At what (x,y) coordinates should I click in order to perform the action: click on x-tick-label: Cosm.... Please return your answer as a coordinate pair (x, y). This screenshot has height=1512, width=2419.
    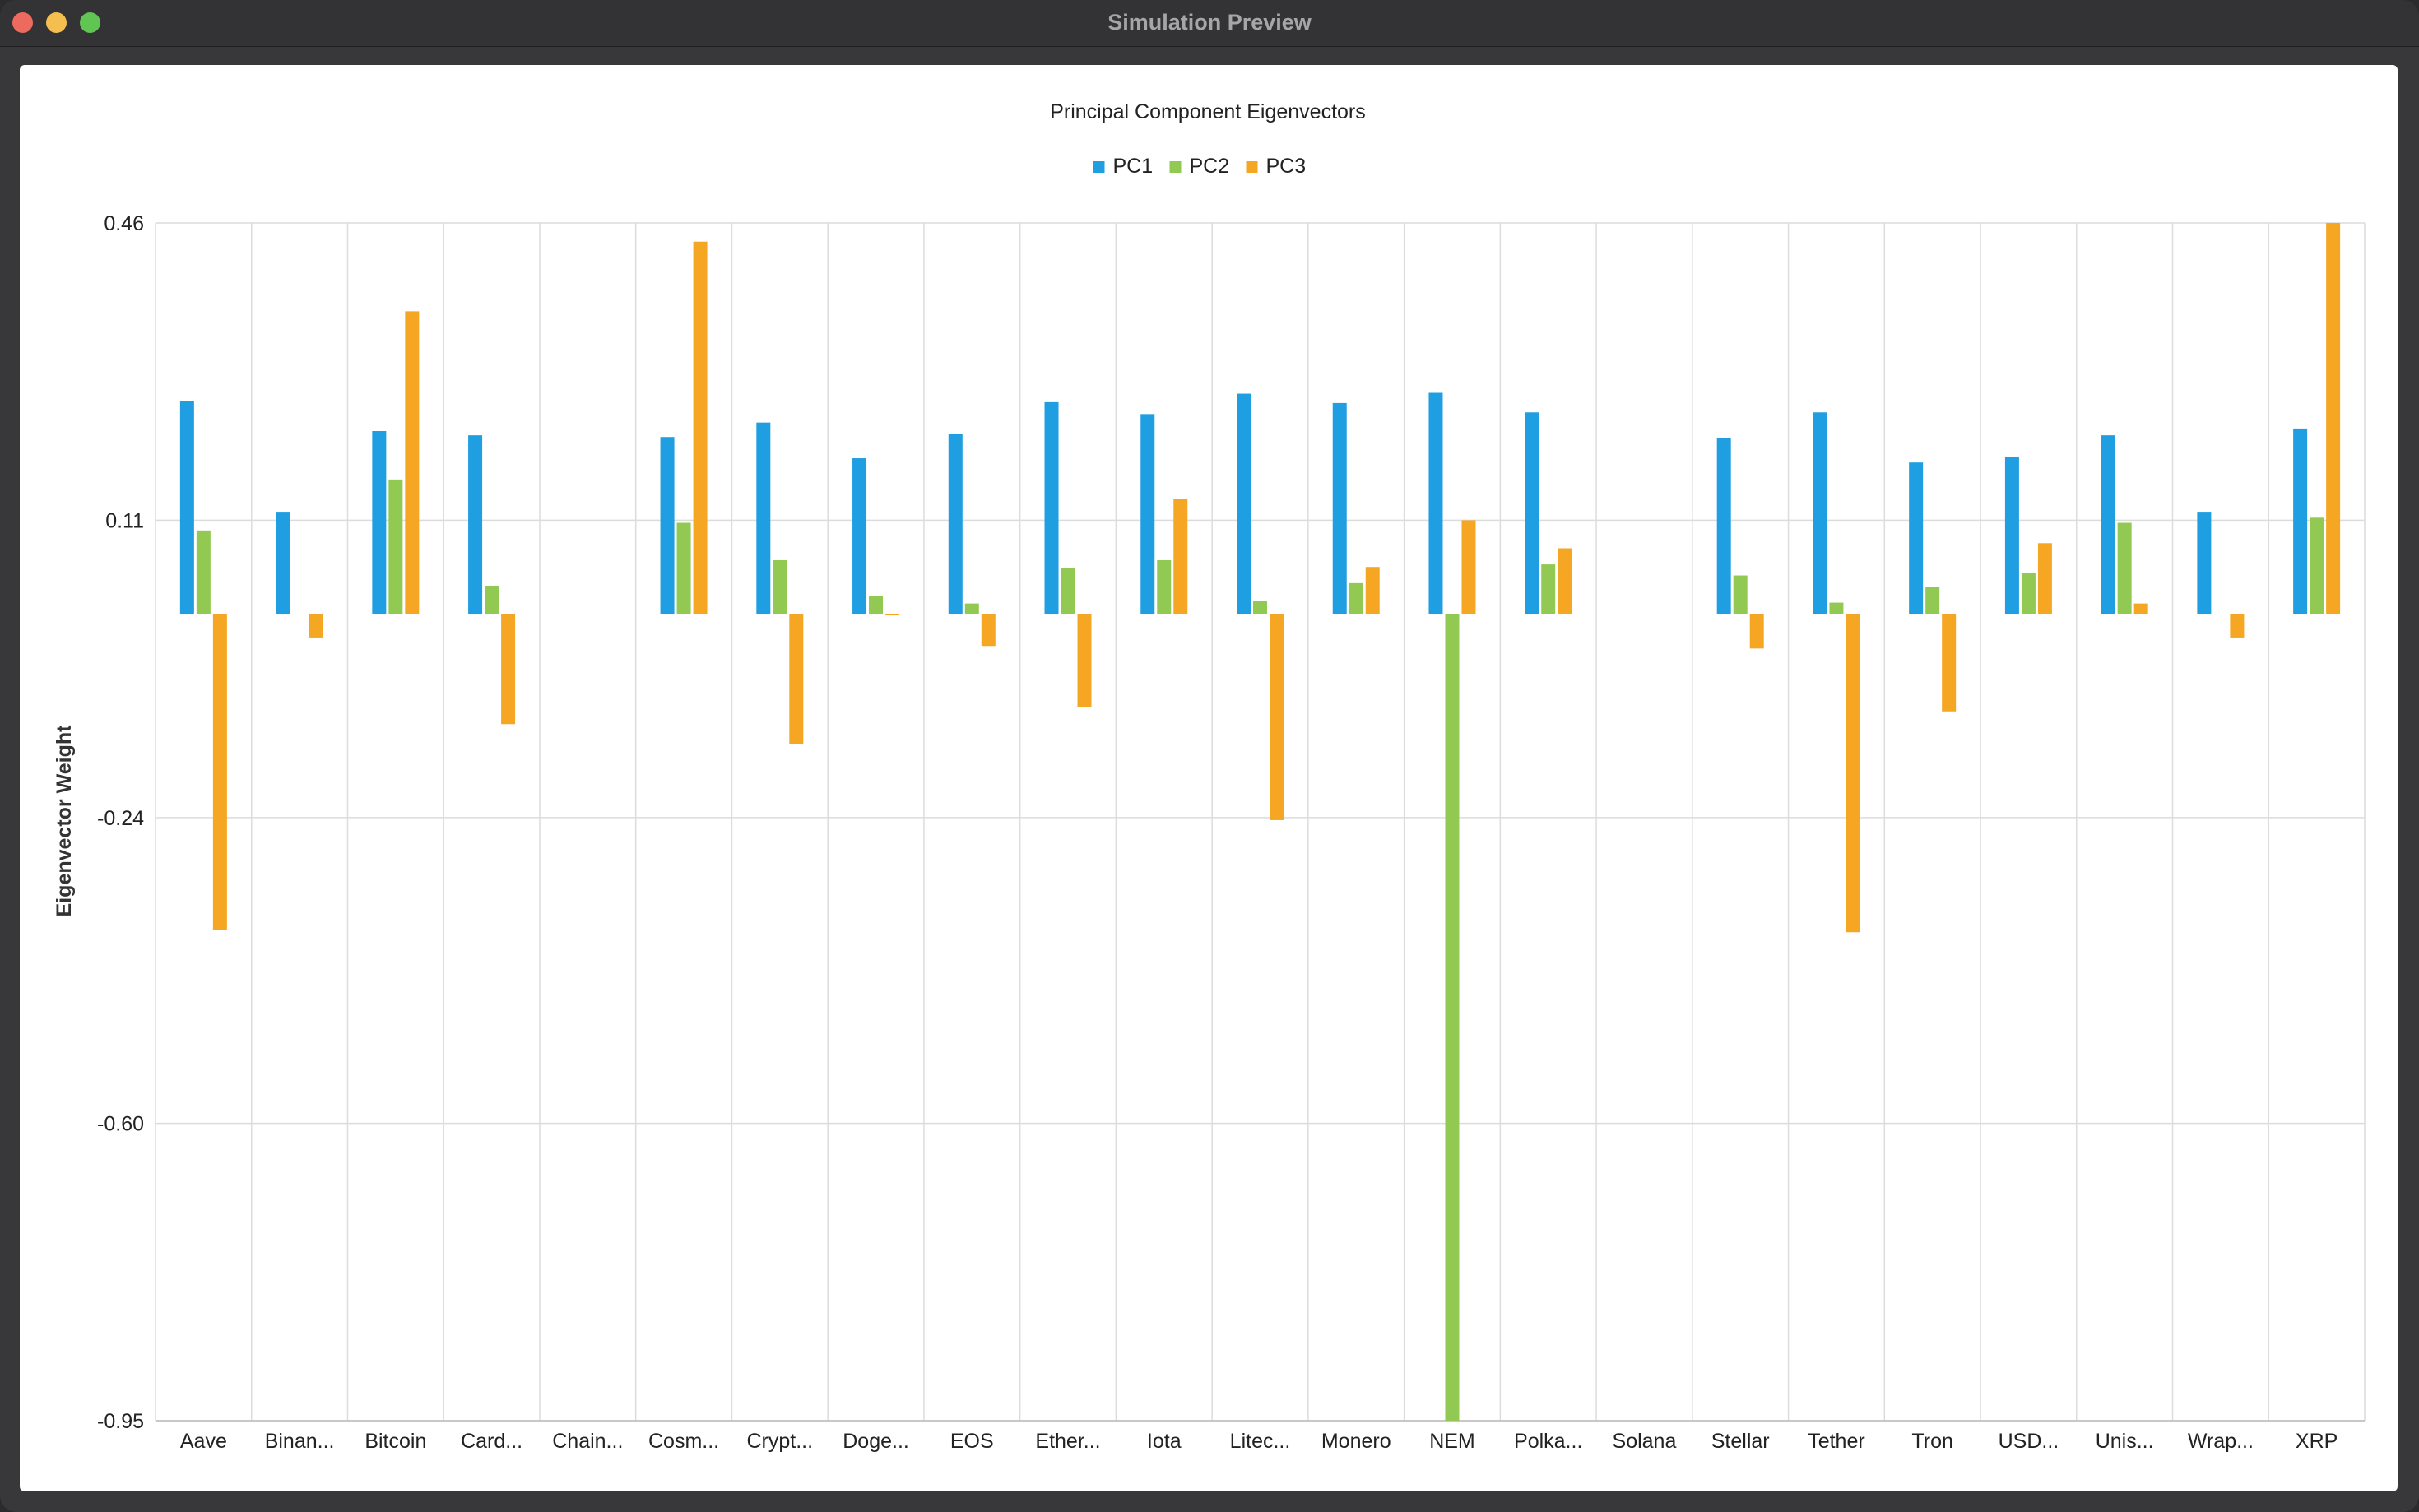
    Looking at the image, I should click on (683, 1441).